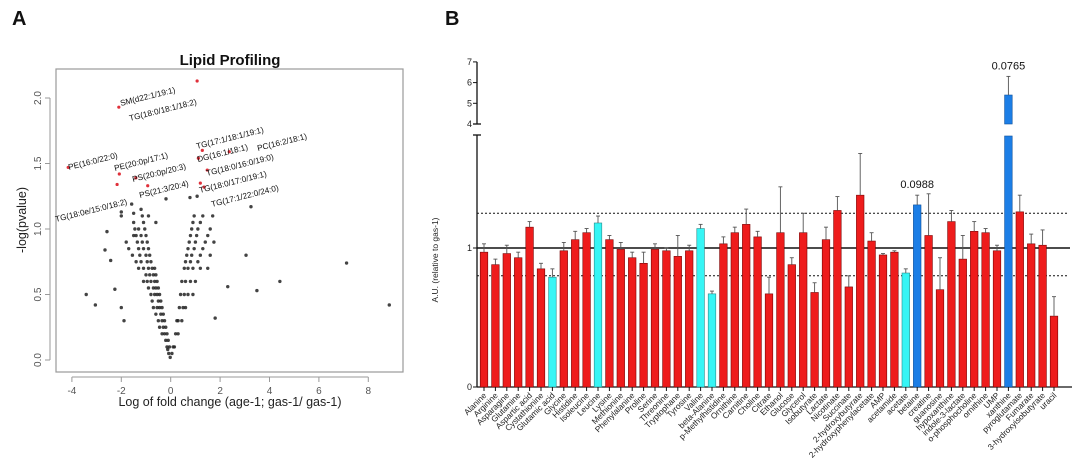  What do you see at coordinates (894, 319) in the screenshot?
I see `bar-acetamide` at bounding box center [894, 319].